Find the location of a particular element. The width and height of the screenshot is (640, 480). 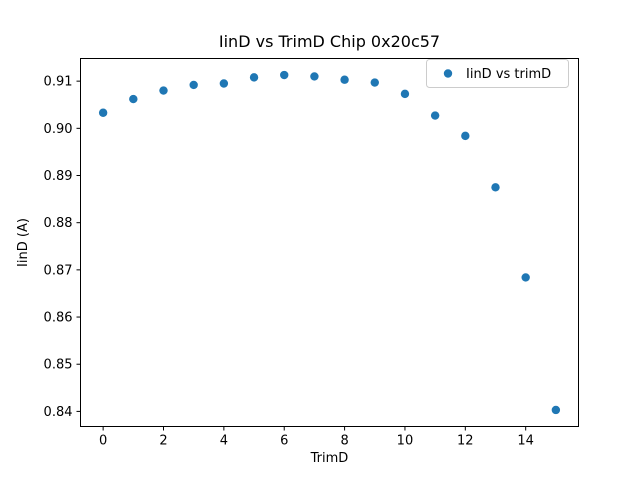

chart-title: IinD vs TrimD Chip 0x20c57 is located at coordinates (329, 41).